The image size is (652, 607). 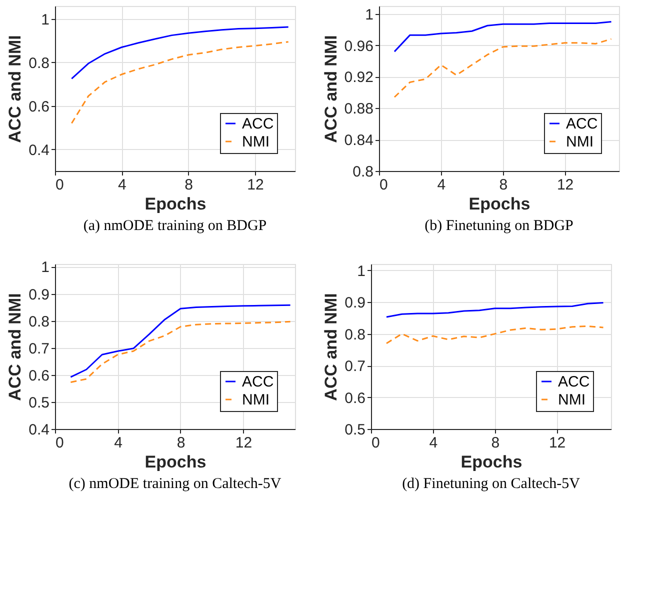 What do you see at coordinates (175, 226) in the screenshot?
I see `text: (a) nmODE training on BDGP` at bounding box center [175, 226].